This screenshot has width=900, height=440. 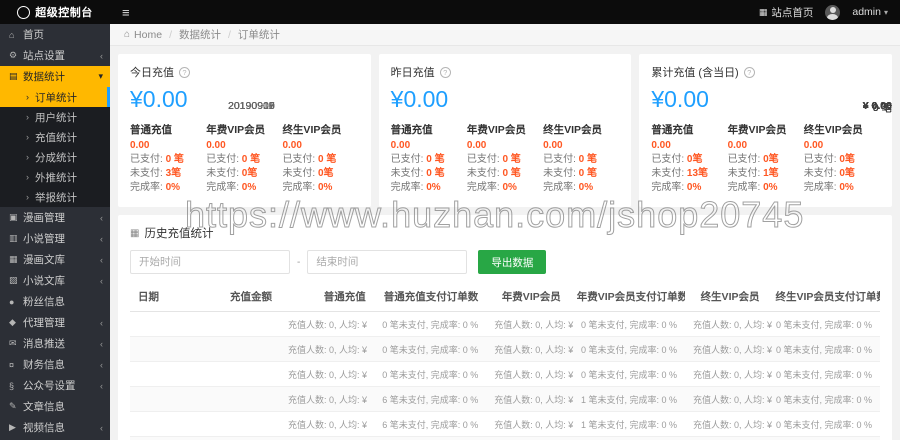 I want to click on sidebar-subitem-label: 外推统计, so click(x=56, y=177).